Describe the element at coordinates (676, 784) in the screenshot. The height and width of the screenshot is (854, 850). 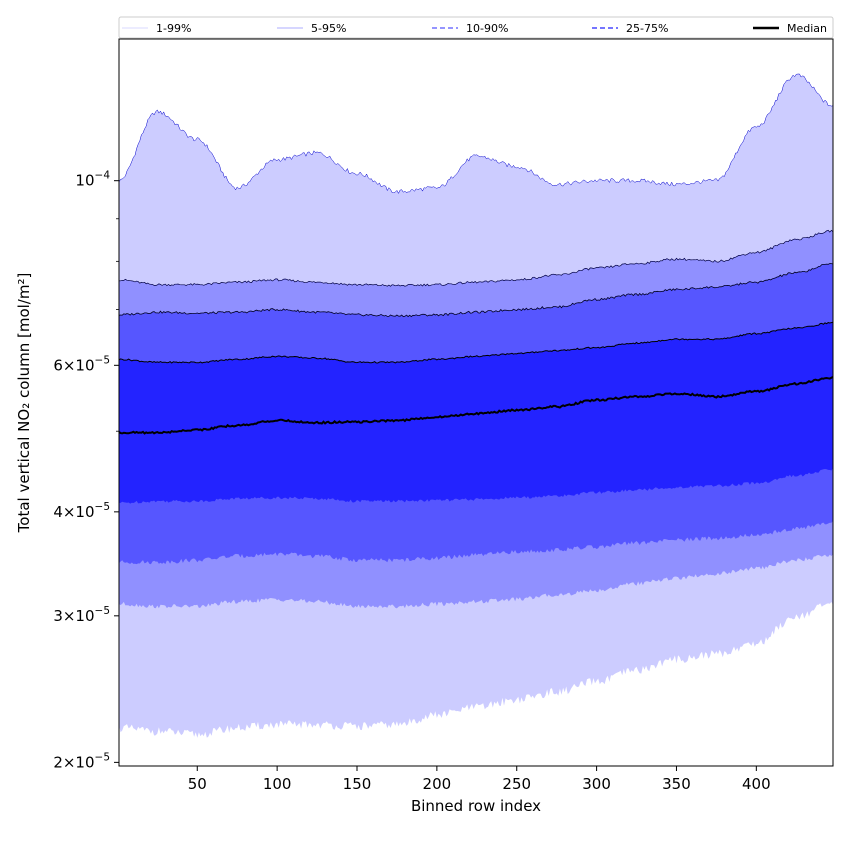
I see `x-tick-label: 350` at that location.